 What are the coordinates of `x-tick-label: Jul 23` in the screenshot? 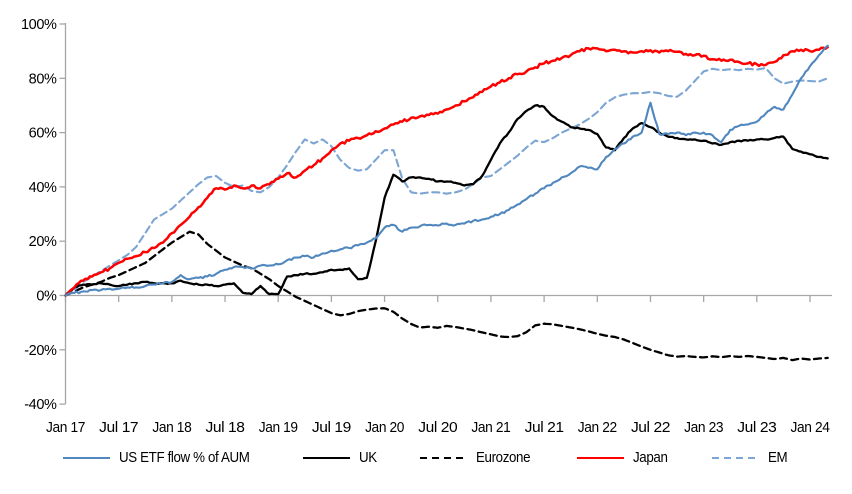 It's located at (756, 428).